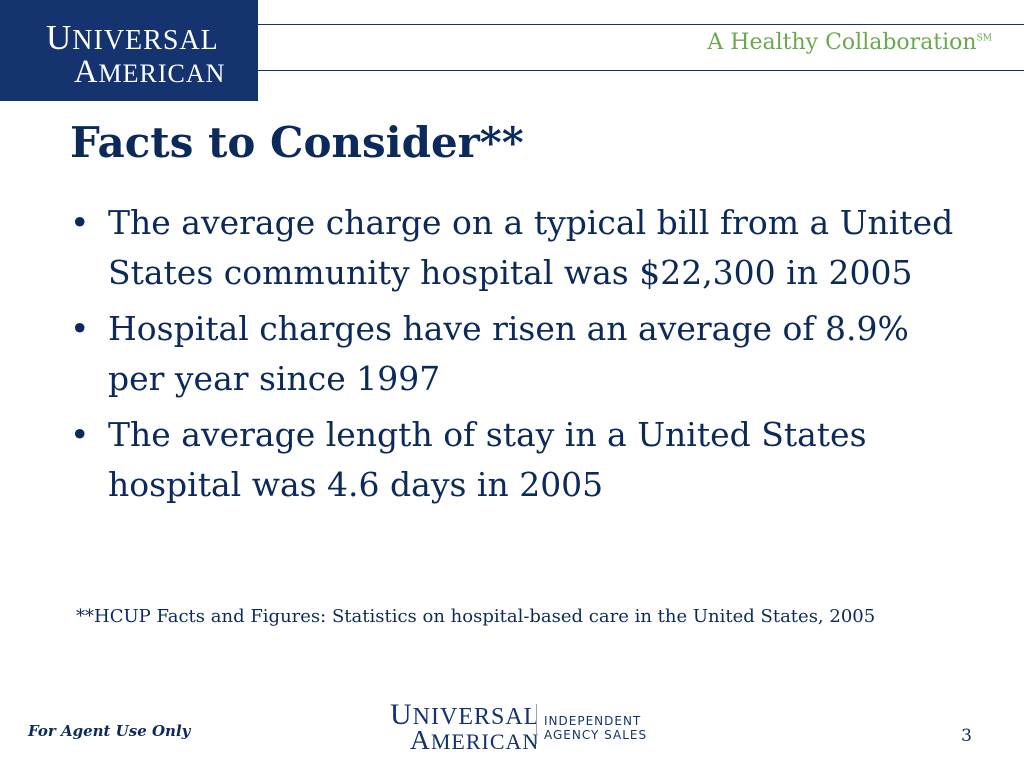 This screenshot has height=768, width=1024. What do you see at coordinates (641, 24) in the screenshot?
I see `header-top-rule` at bounding box center [641, 24].